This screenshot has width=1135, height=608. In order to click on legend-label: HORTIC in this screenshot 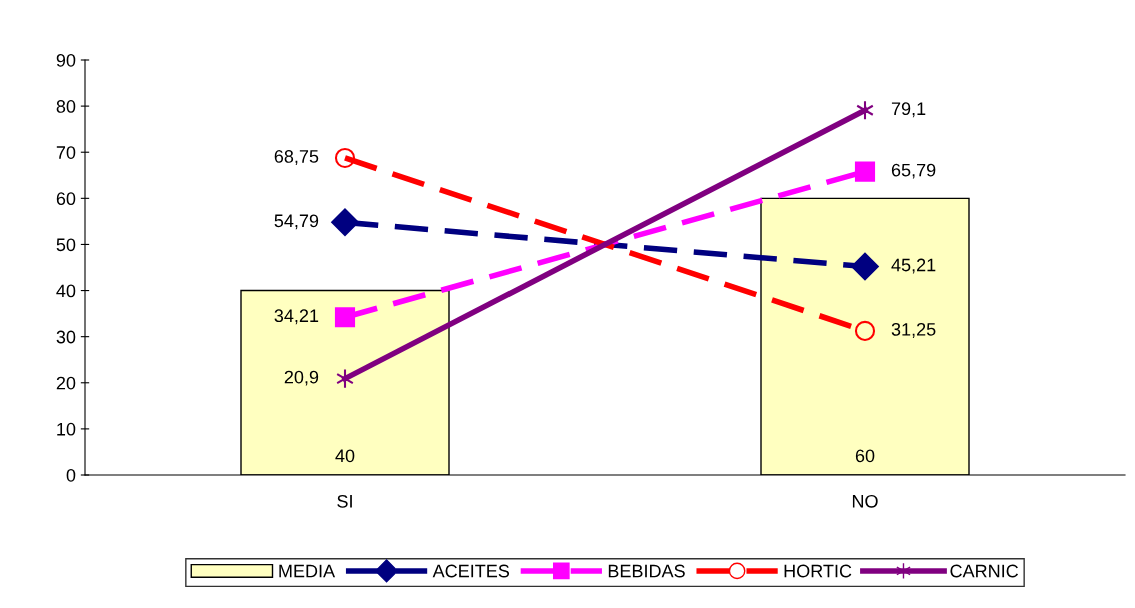, I will do `click(818, 571)`.